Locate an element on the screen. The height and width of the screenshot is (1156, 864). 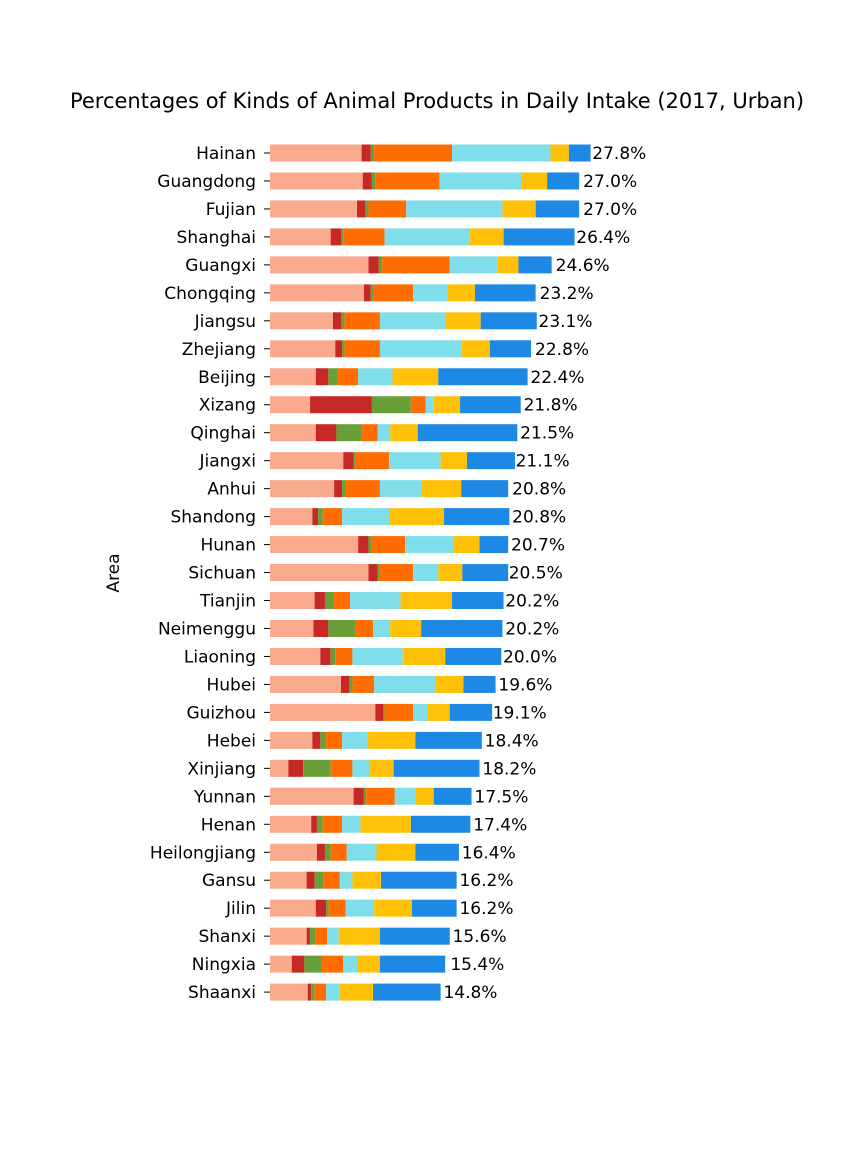
total-label-hebei: 18.4% is located at coordinates (512, 741).